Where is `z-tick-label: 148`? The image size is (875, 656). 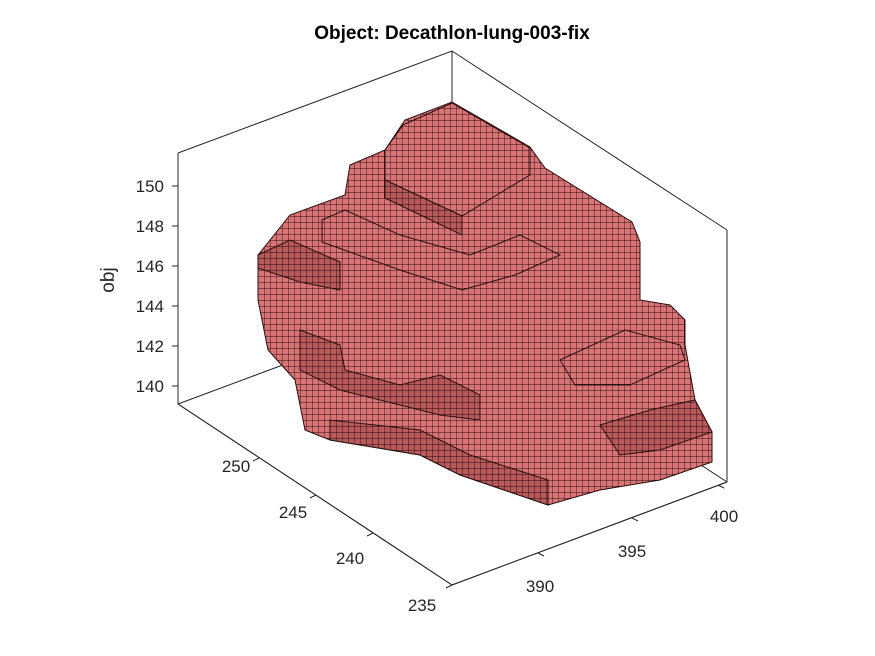
z-tick-label: 148 is located at coordinates (150, 226).